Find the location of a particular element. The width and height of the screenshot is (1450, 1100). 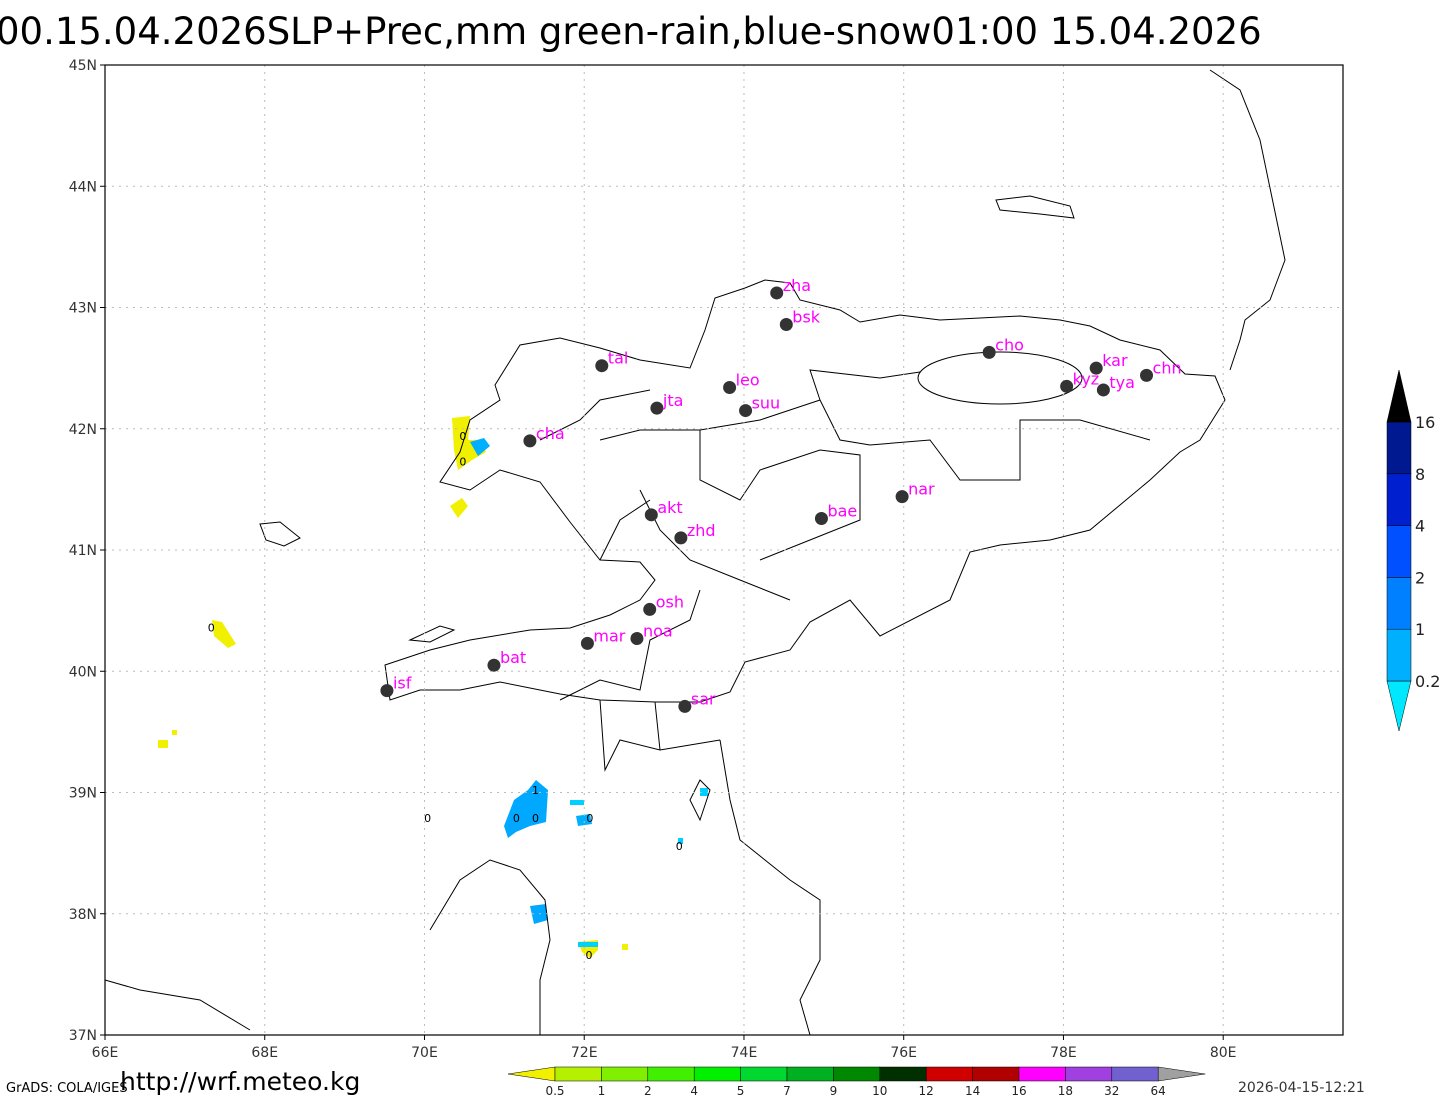

station-label: zha is located at coordinates (797, 285).